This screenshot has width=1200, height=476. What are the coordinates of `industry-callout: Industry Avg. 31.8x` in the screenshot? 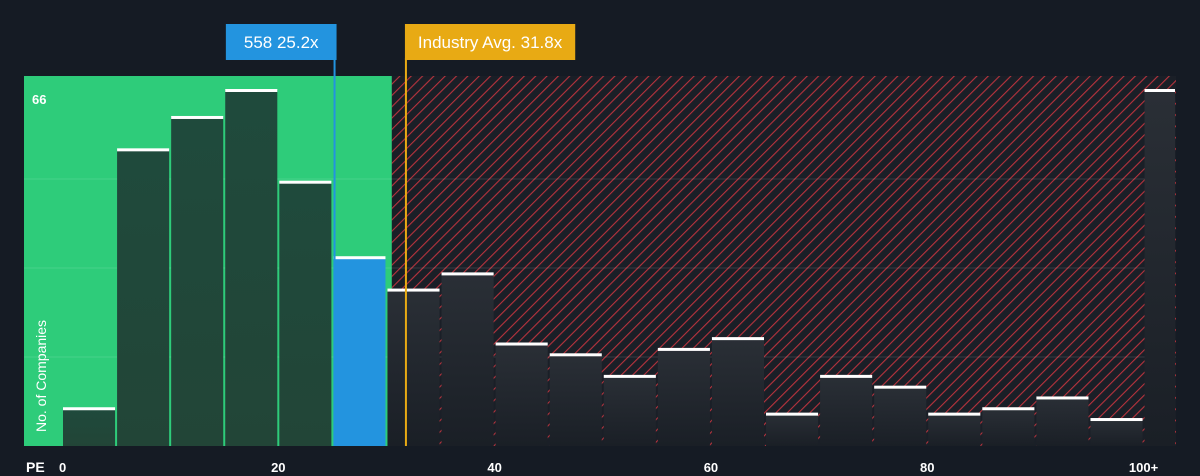 It's located at (490, 42).